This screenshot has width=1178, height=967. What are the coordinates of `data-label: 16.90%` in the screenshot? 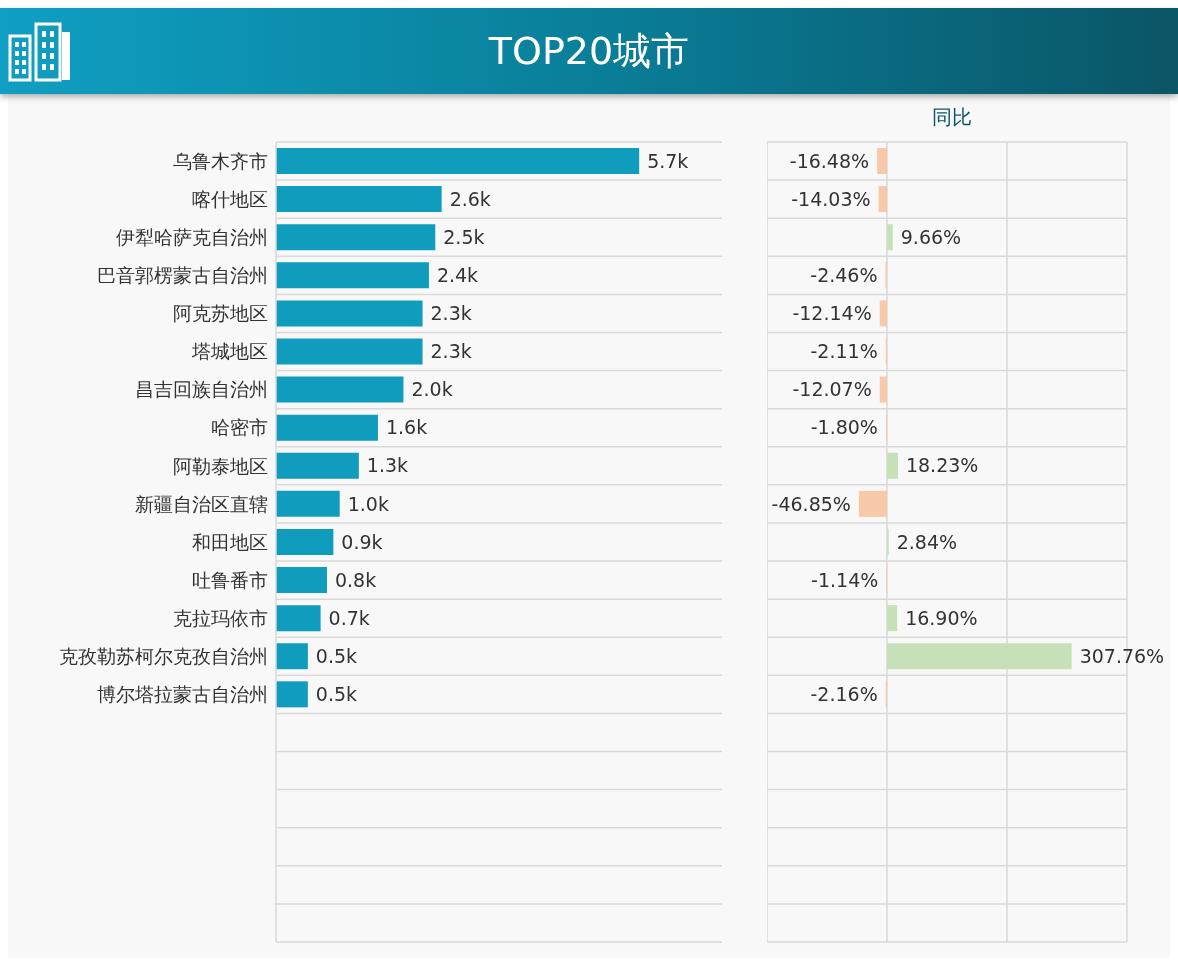 It's located at (941, 617).